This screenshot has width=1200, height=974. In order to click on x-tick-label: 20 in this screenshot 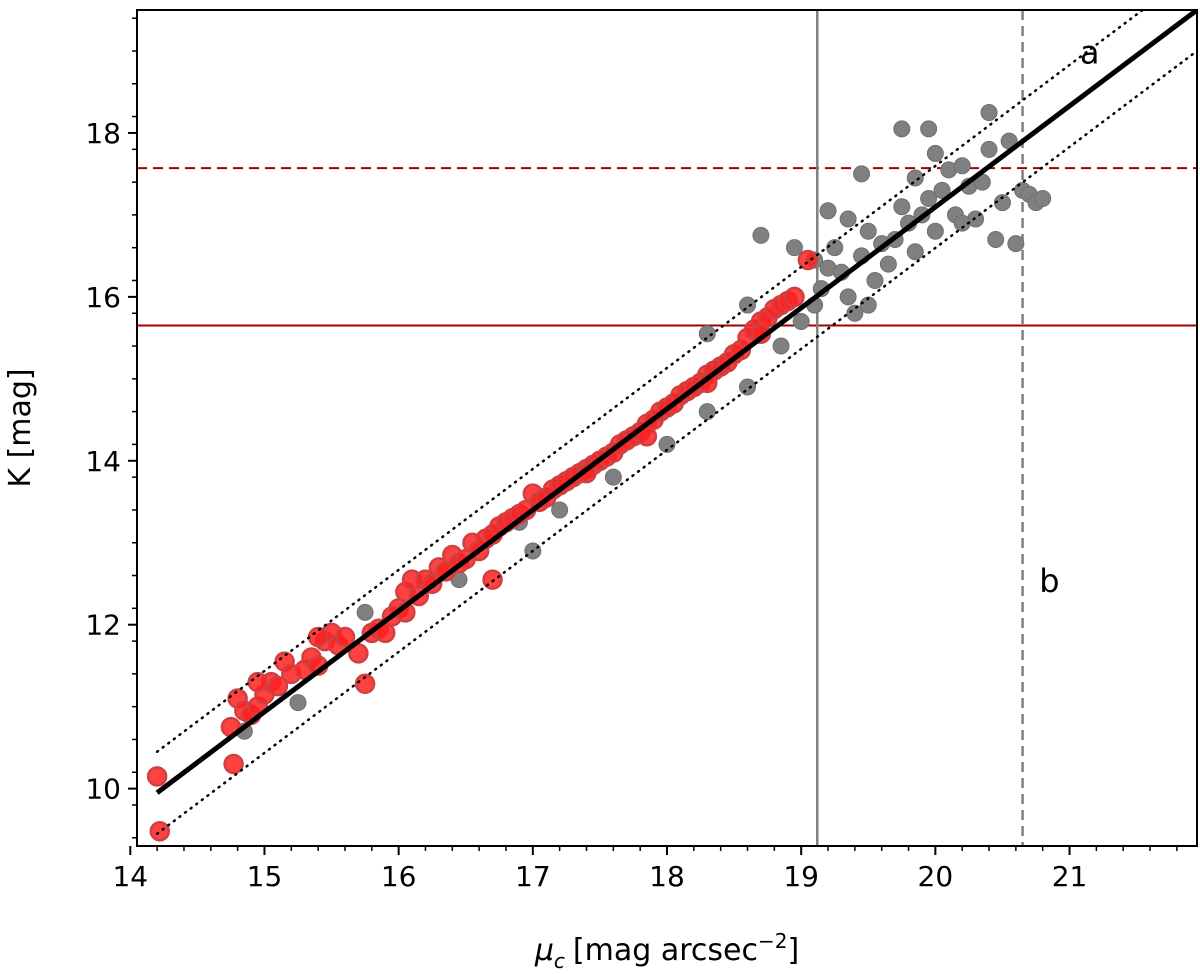, I will do `click(936, 876)`.